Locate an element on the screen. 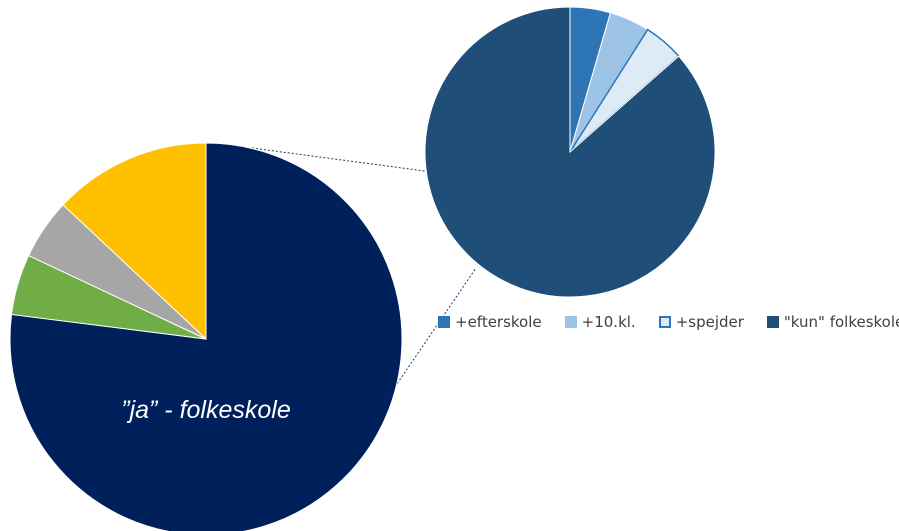 This screenshot has width=899, height=531. legend-label: "kun" folkeskole is located at coordinates (841, 322).